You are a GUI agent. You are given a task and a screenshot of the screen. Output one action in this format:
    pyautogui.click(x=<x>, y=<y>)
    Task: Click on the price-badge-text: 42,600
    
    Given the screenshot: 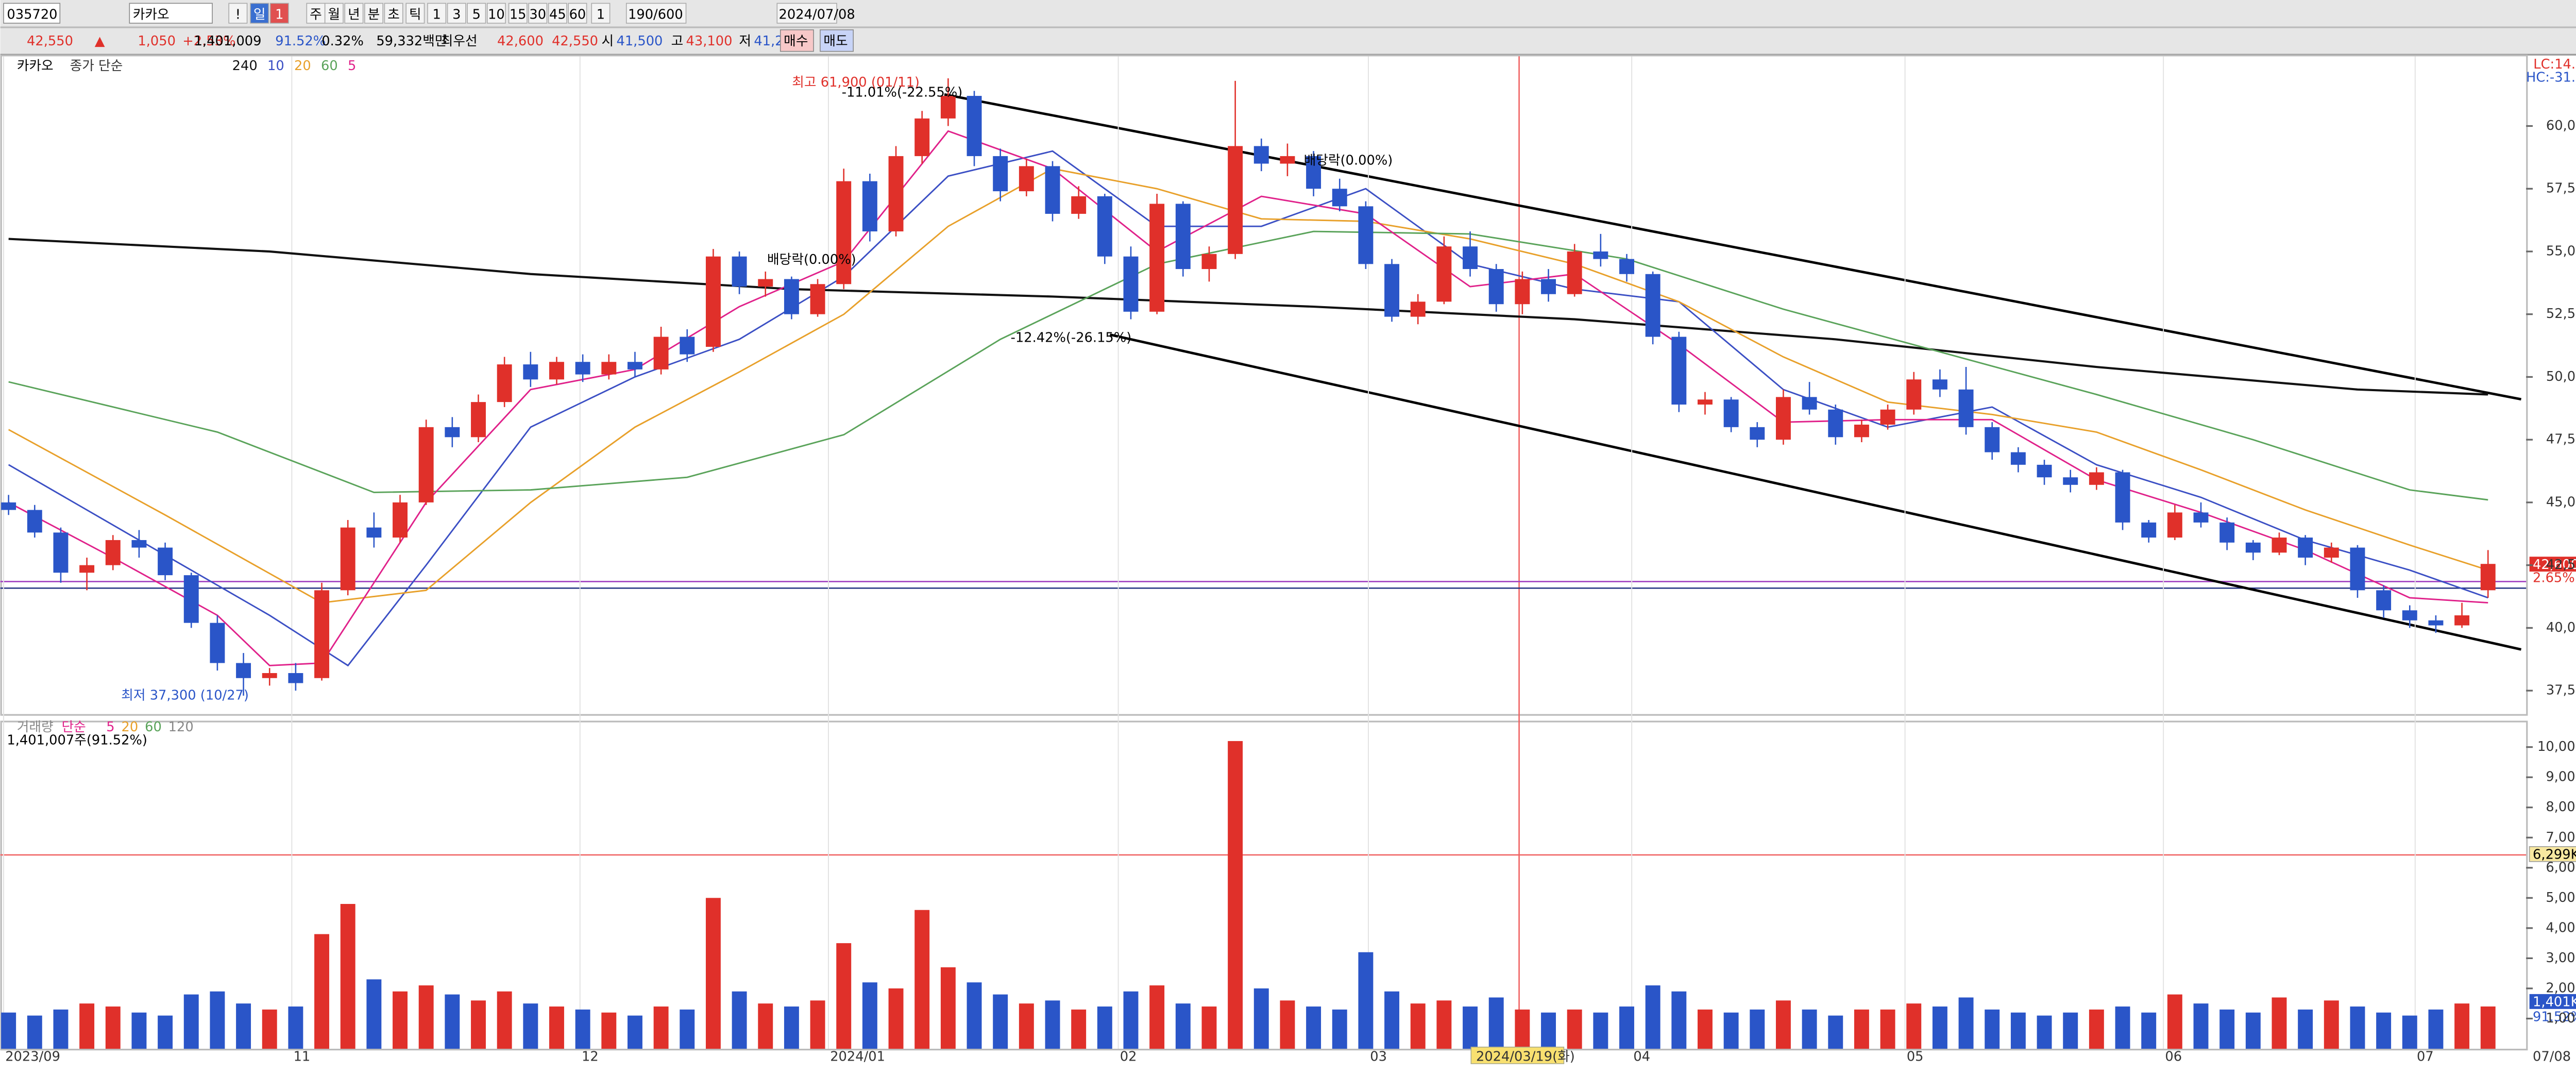 What is the action you would take?
    pyautogui.click(x=2555, y=565)
    